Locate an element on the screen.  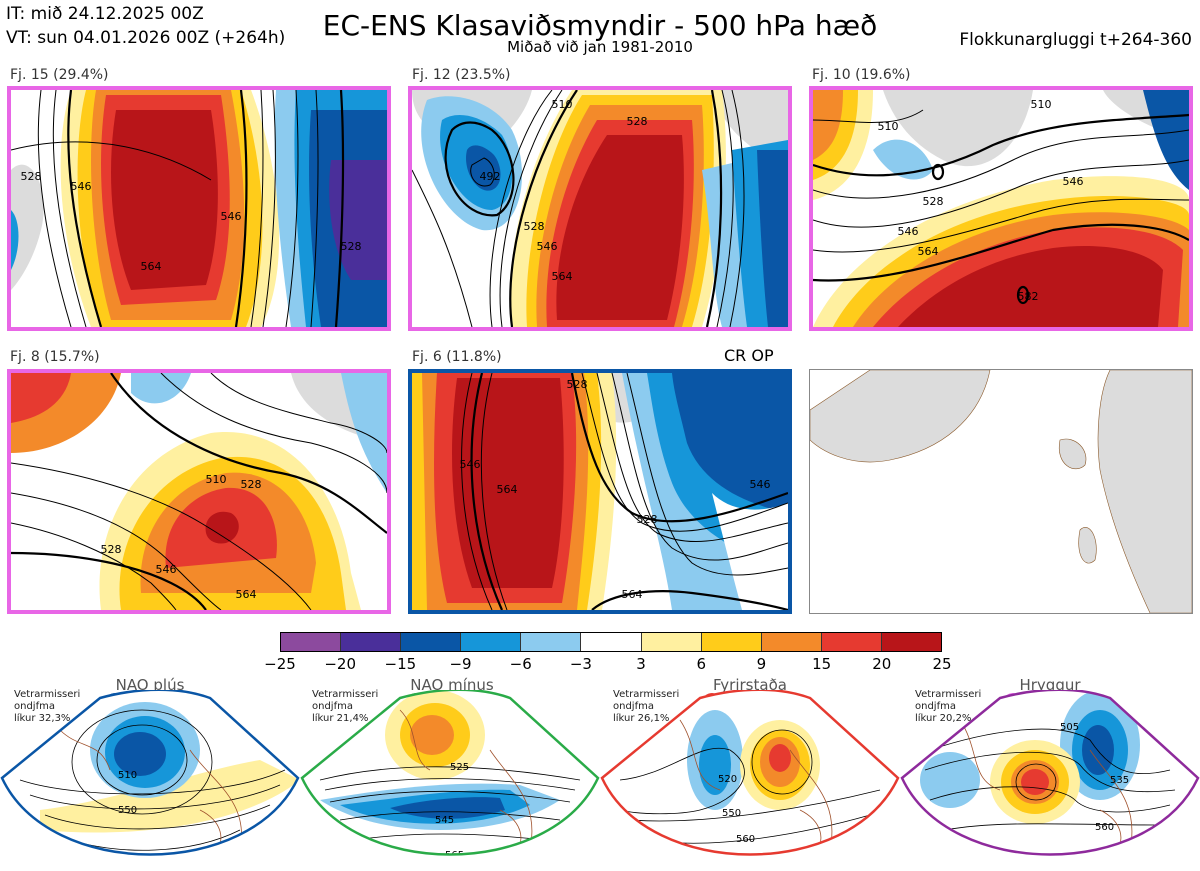
cluster-15-map: 528 546 564 528 546 is located at coordinates (199, 208).